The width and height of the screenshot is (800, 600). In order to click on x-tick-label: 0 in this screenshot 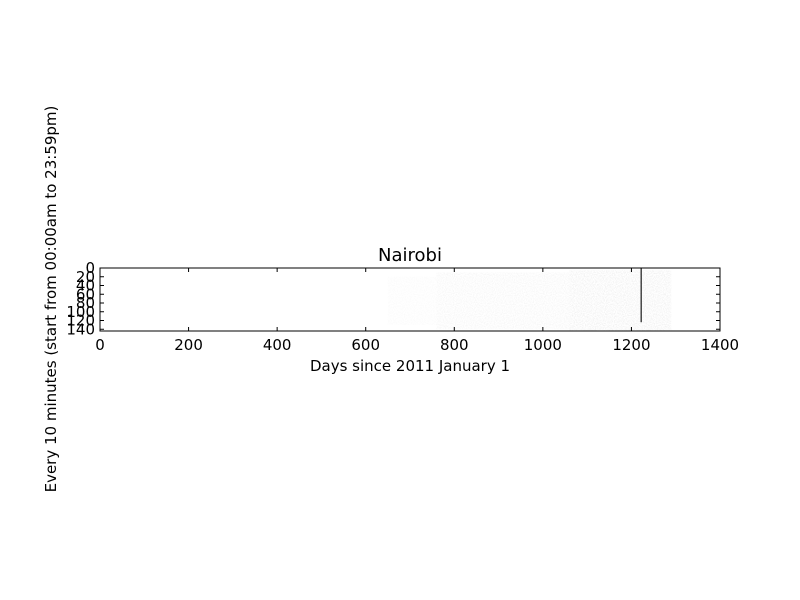, I will do `click(100, 345)`.